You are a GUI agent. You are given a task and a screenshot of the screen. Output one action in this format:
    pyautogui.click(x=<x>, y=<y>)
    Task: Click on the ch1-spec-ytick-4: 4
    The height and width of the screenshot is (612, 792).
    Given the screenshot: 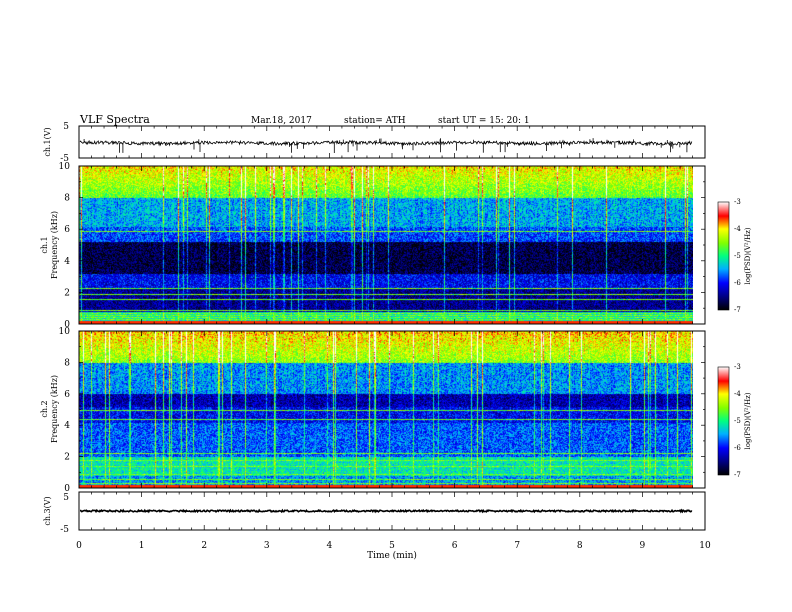 What is the action you would take?
    pyautogui.click(x=67, y=262)
    